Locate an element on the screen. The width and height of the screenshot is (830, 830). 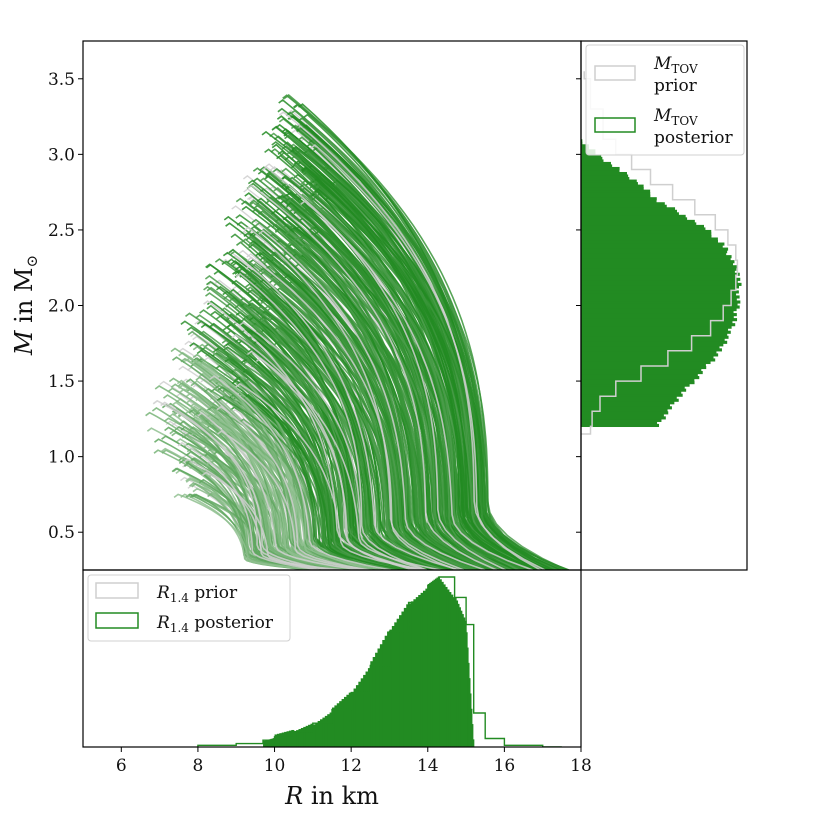
x-tick-label: 18 is located at coordinates (581, 766).